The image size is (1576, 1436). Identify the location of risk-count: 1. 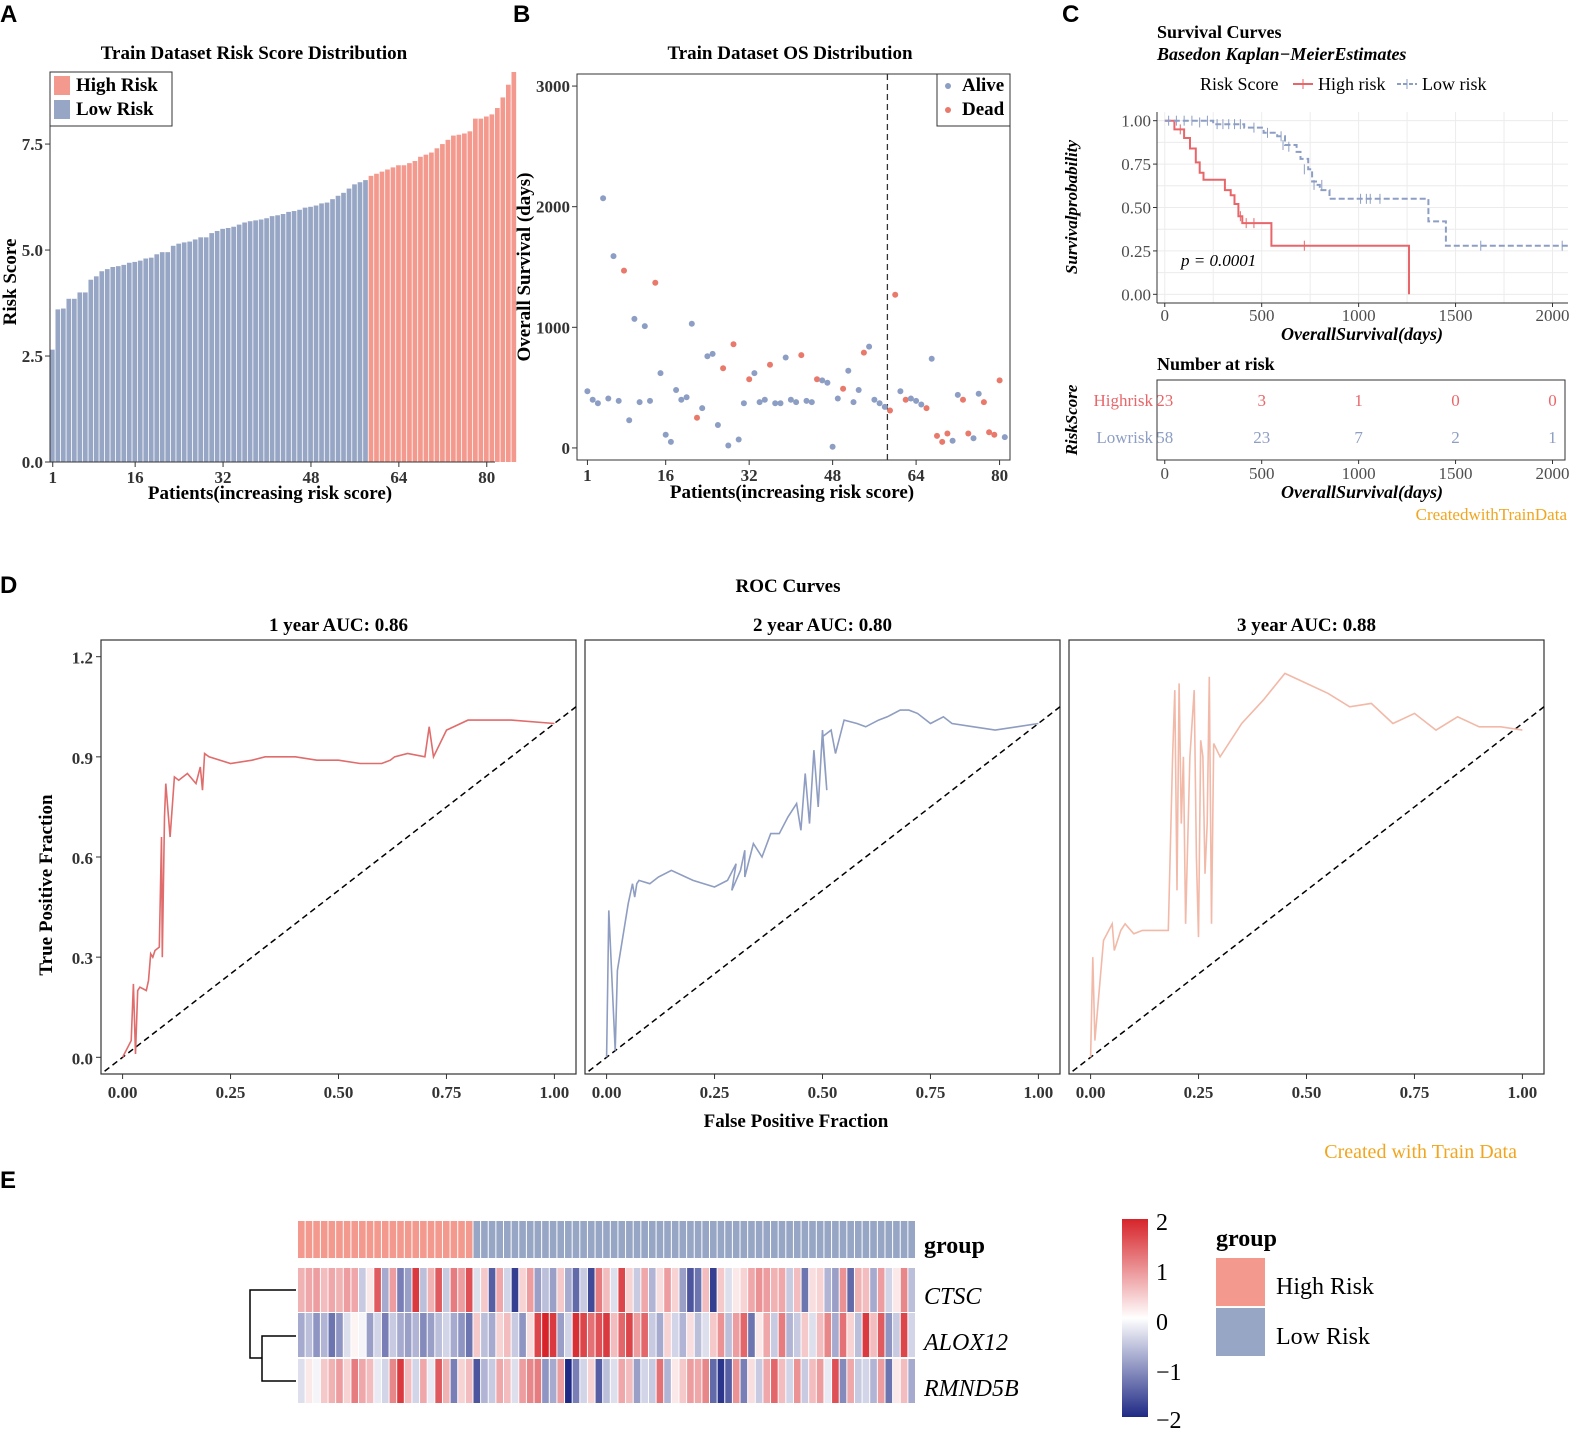
(1358, 400).